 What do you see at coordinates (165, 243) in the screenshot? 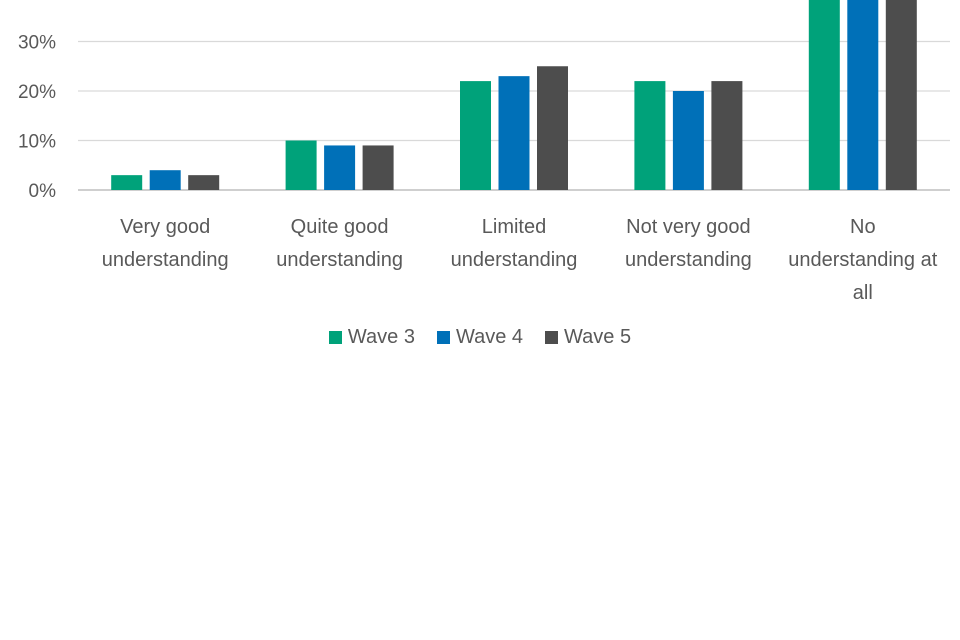
I see `x-category-label: Very good understanding` at bounding box center [165, 243].